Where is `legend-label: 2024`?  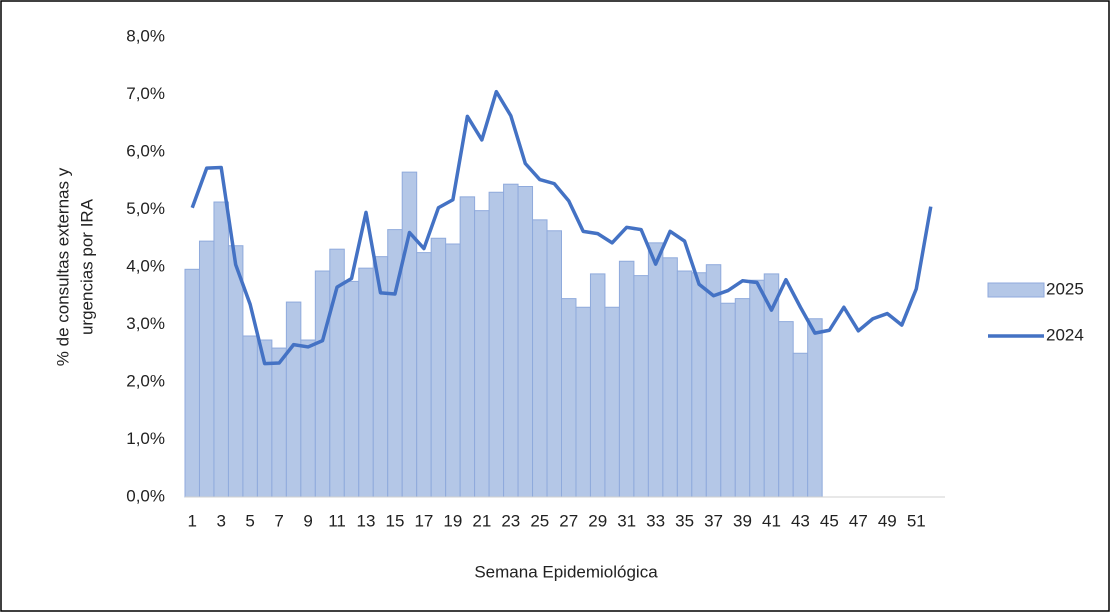 legend-label: 2024 is located at coordinates (1065, 334).